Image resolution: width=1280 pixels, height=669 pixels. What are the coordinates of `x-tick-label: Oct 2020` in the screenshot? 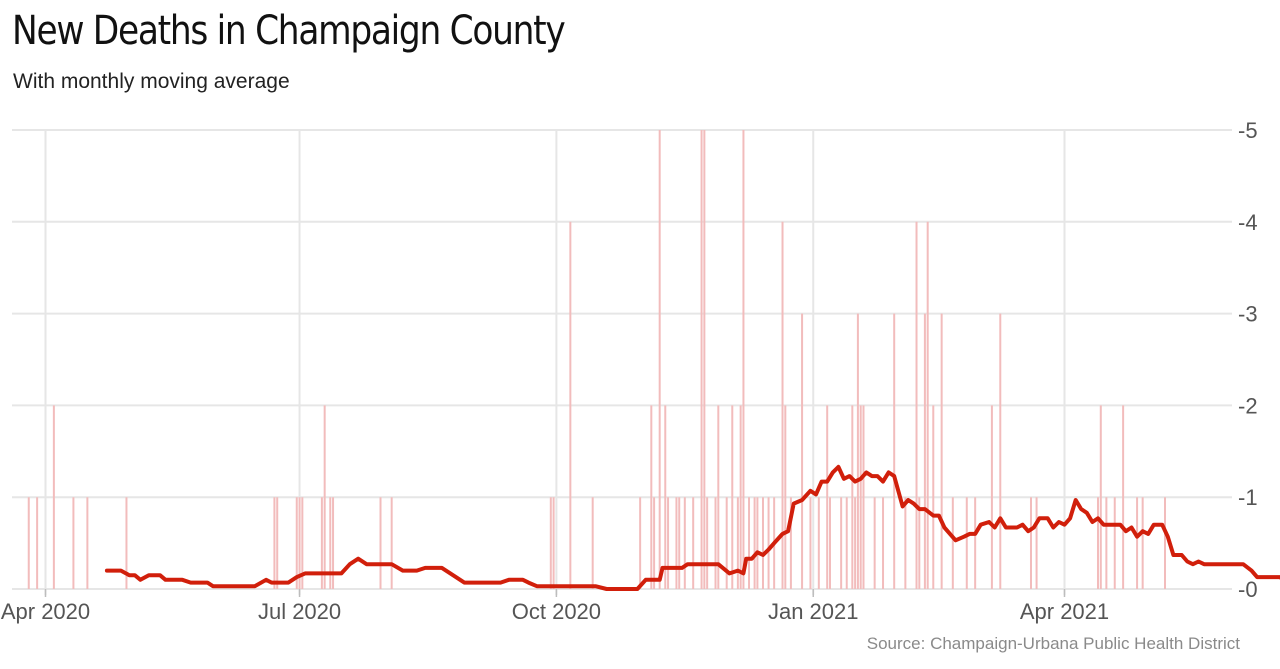 It's located at (556, 611).